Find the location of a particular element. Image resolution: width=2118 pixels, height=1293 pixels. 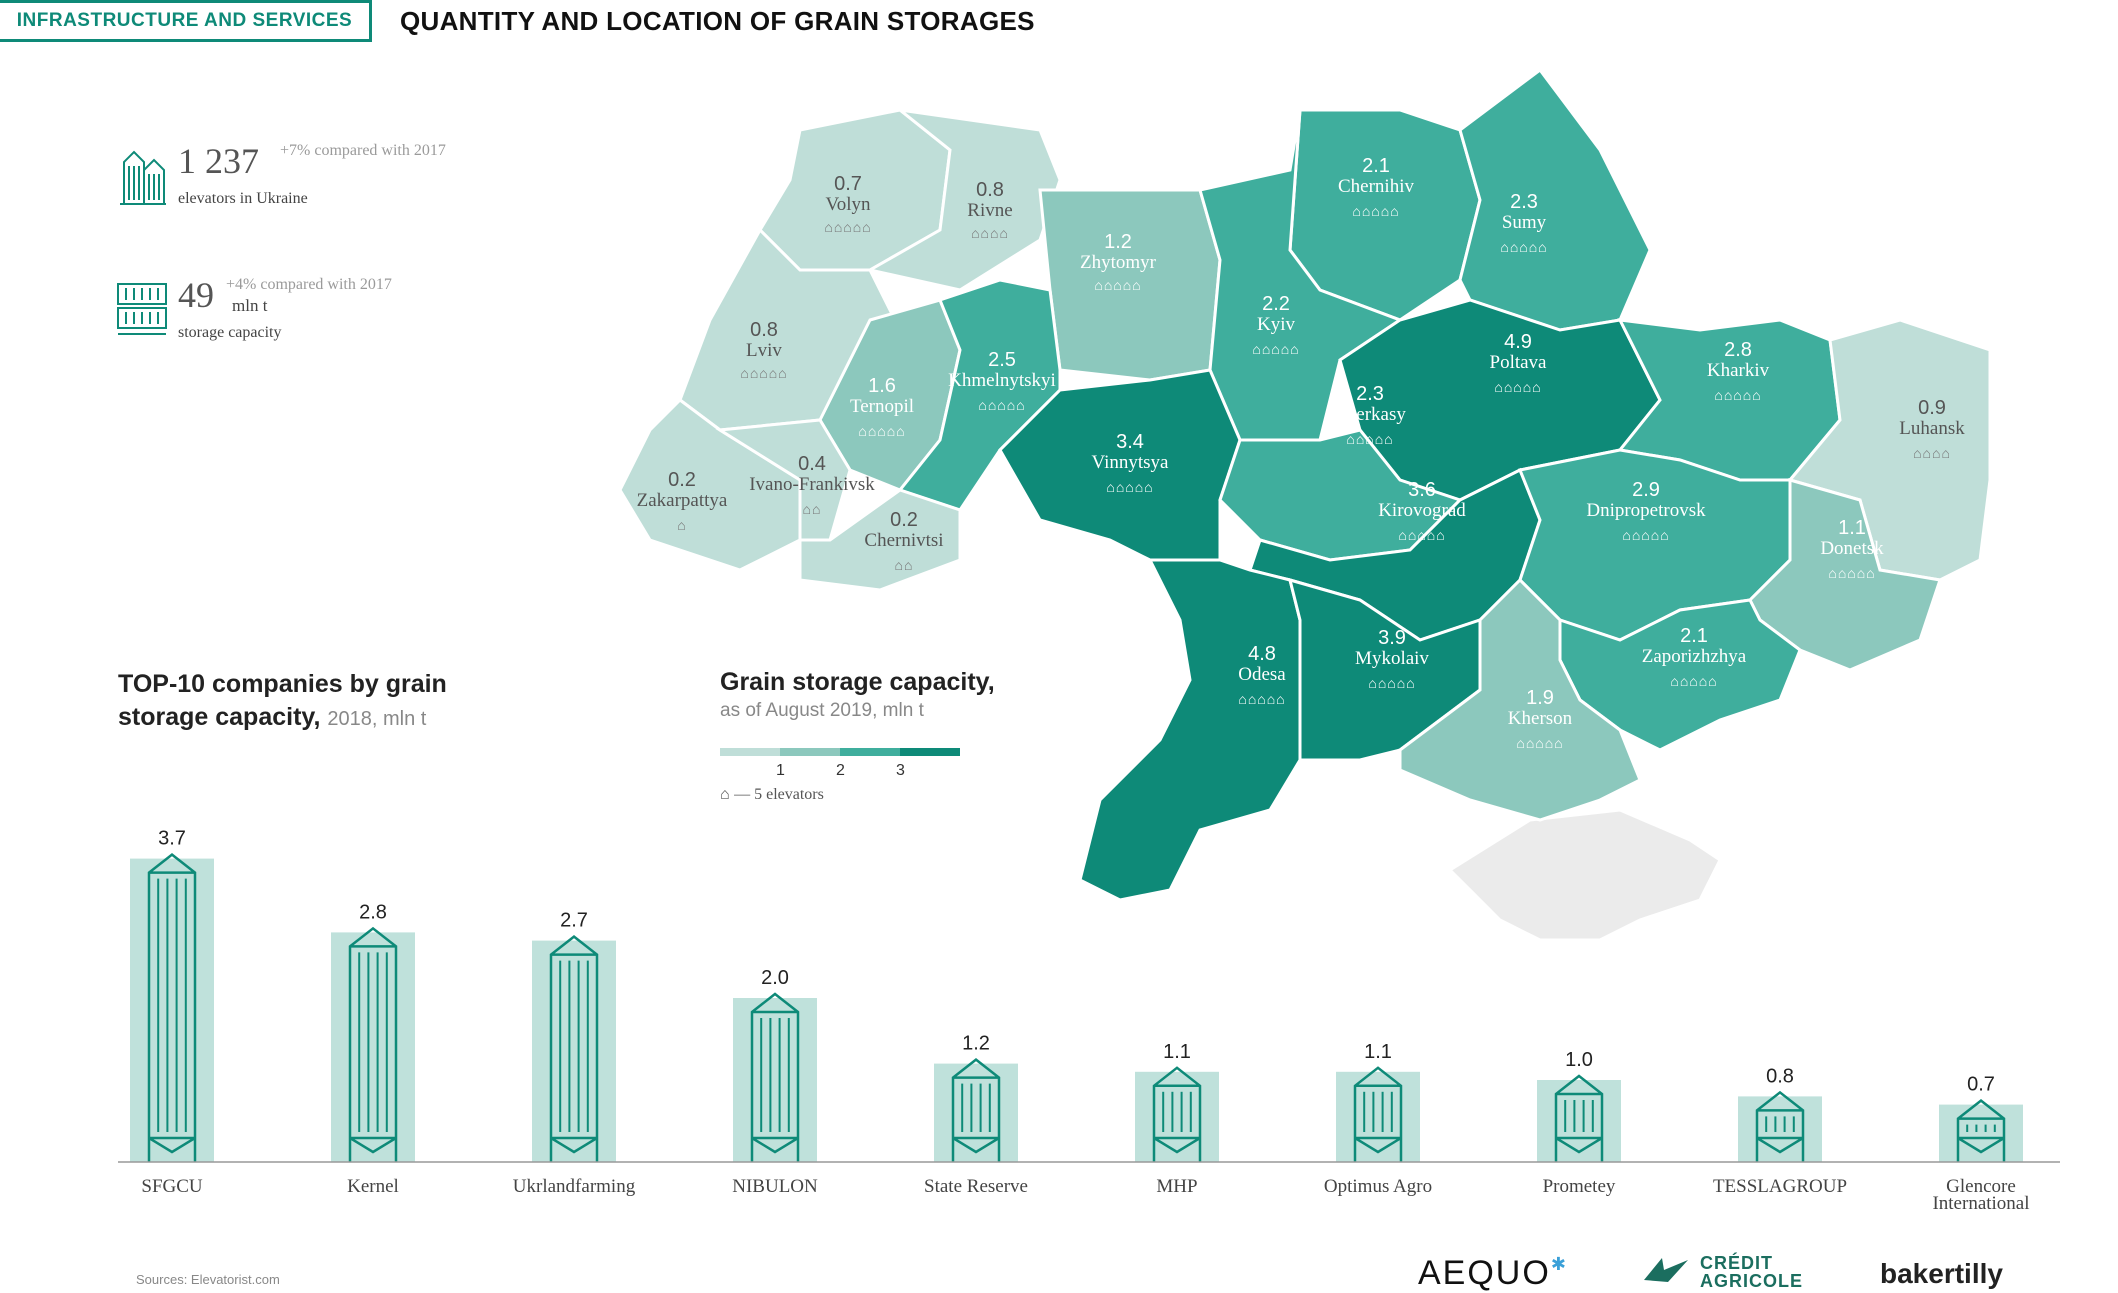

label-value-zhytomyr: 1.2 is located at coordinates (1118, 242).